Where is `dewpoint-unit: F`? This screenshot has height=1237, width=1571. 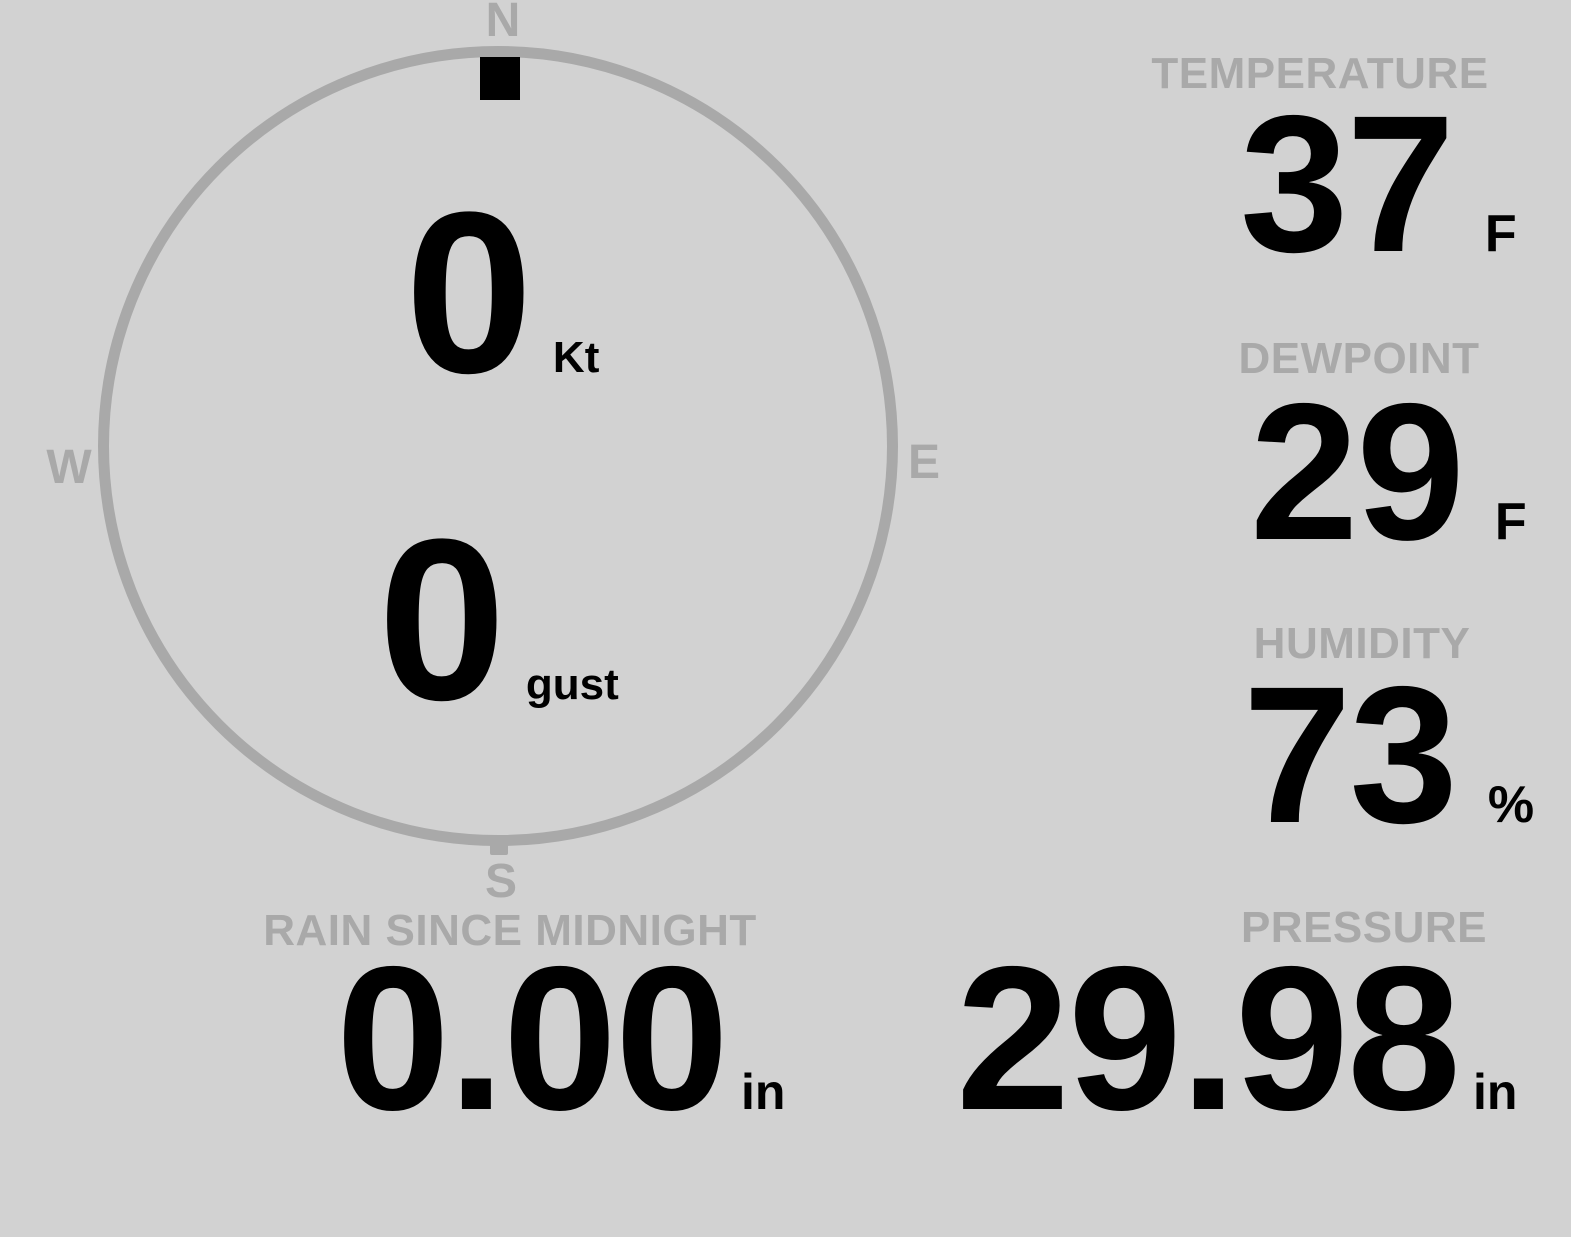
dewpoint-unit: F is located at coordinates (1510, 522).